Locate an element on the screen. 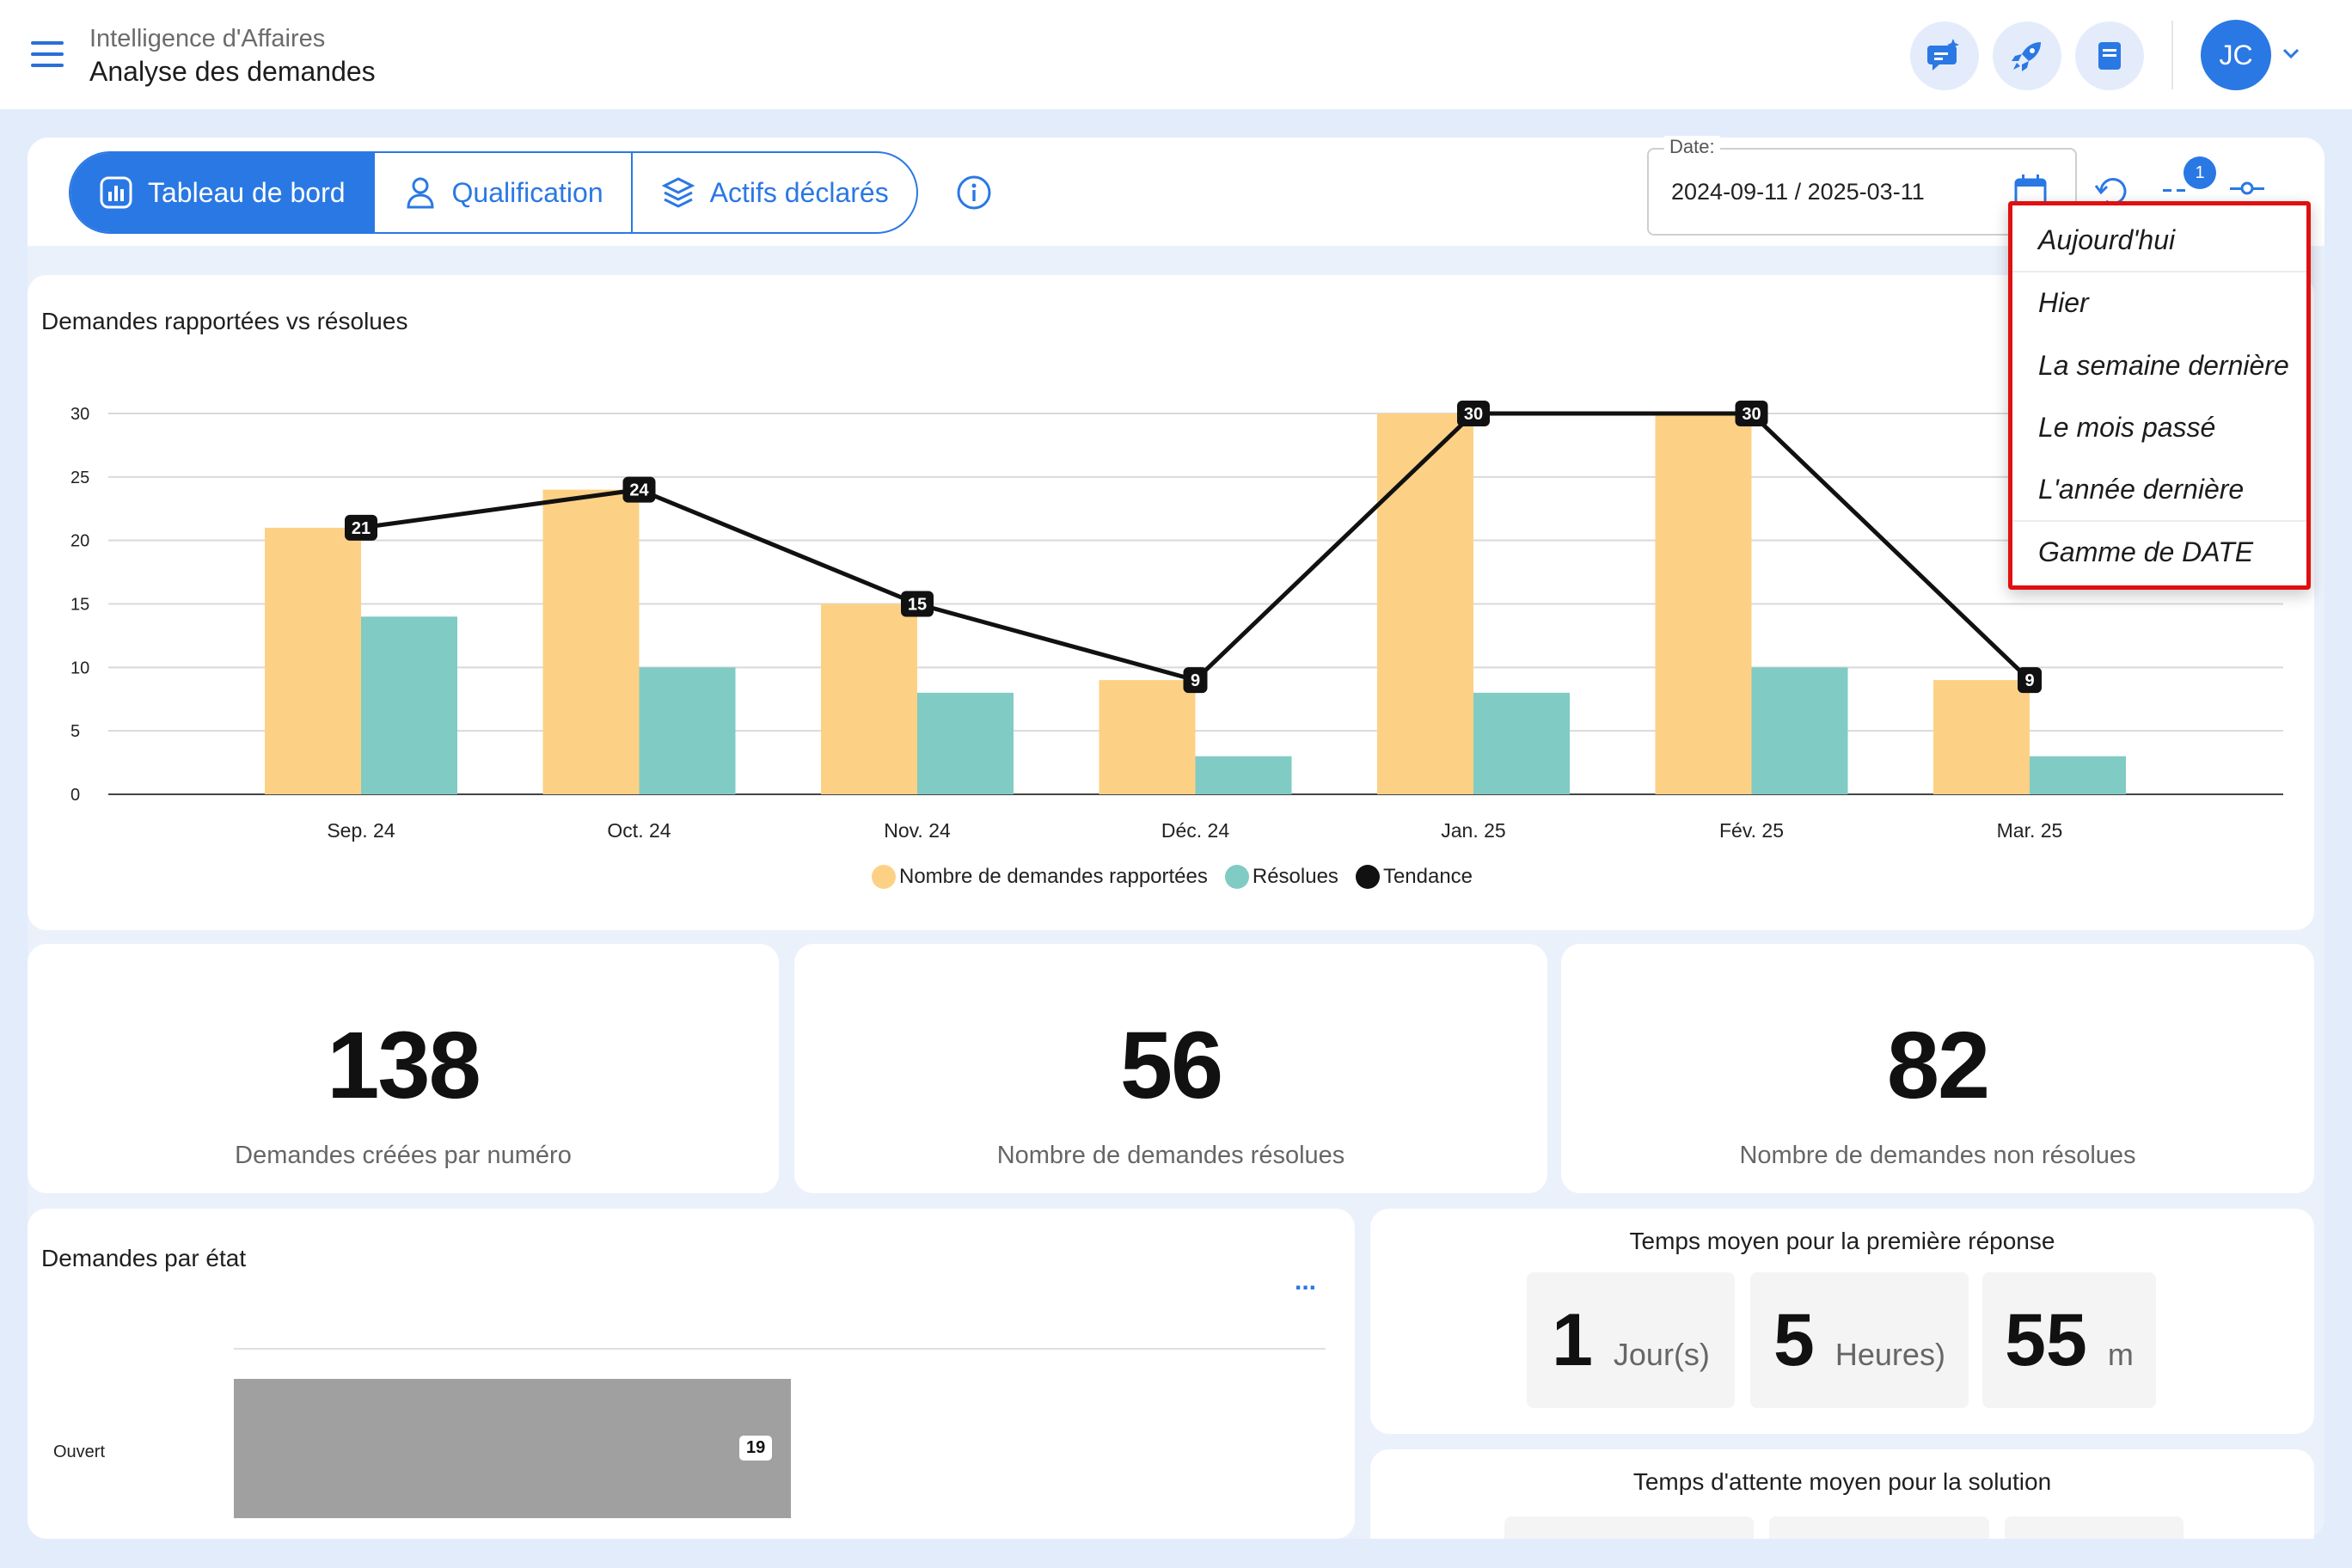  trend-data-label: 15 is located at coordinates (917, 605).